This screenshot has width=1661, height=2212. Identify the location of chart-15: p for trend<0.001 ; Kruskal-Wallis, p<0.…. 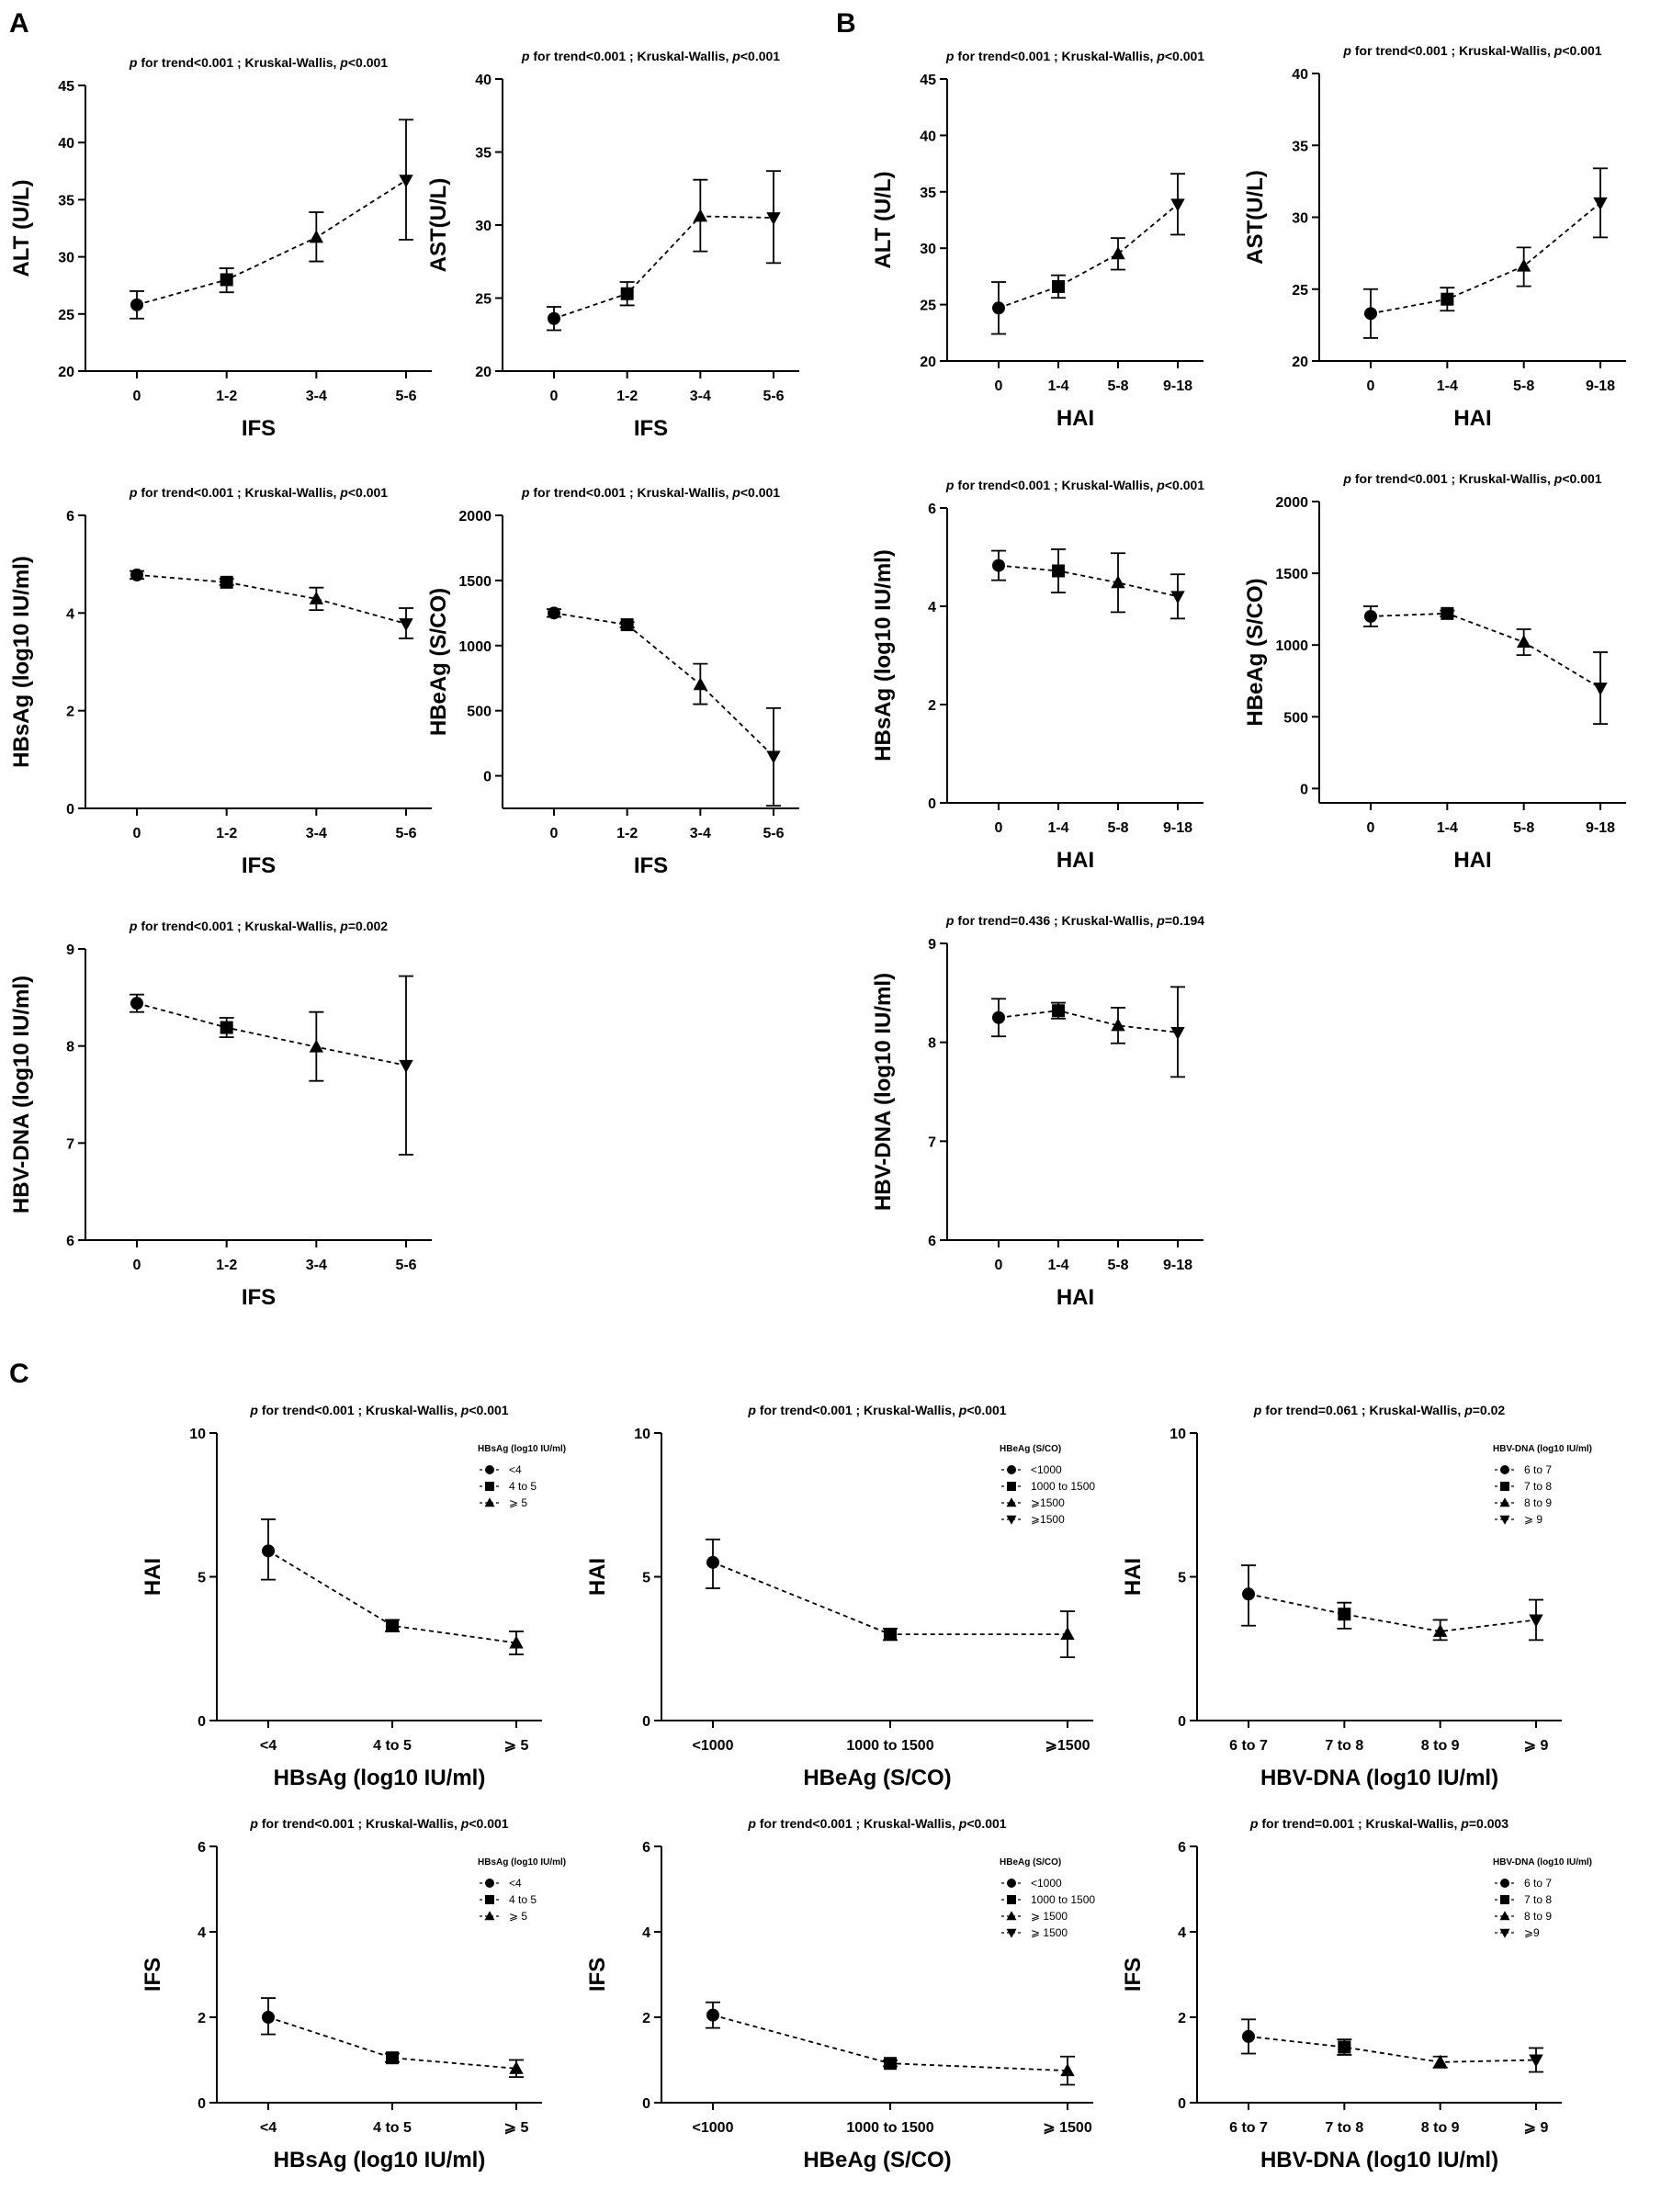
(840, 1994).